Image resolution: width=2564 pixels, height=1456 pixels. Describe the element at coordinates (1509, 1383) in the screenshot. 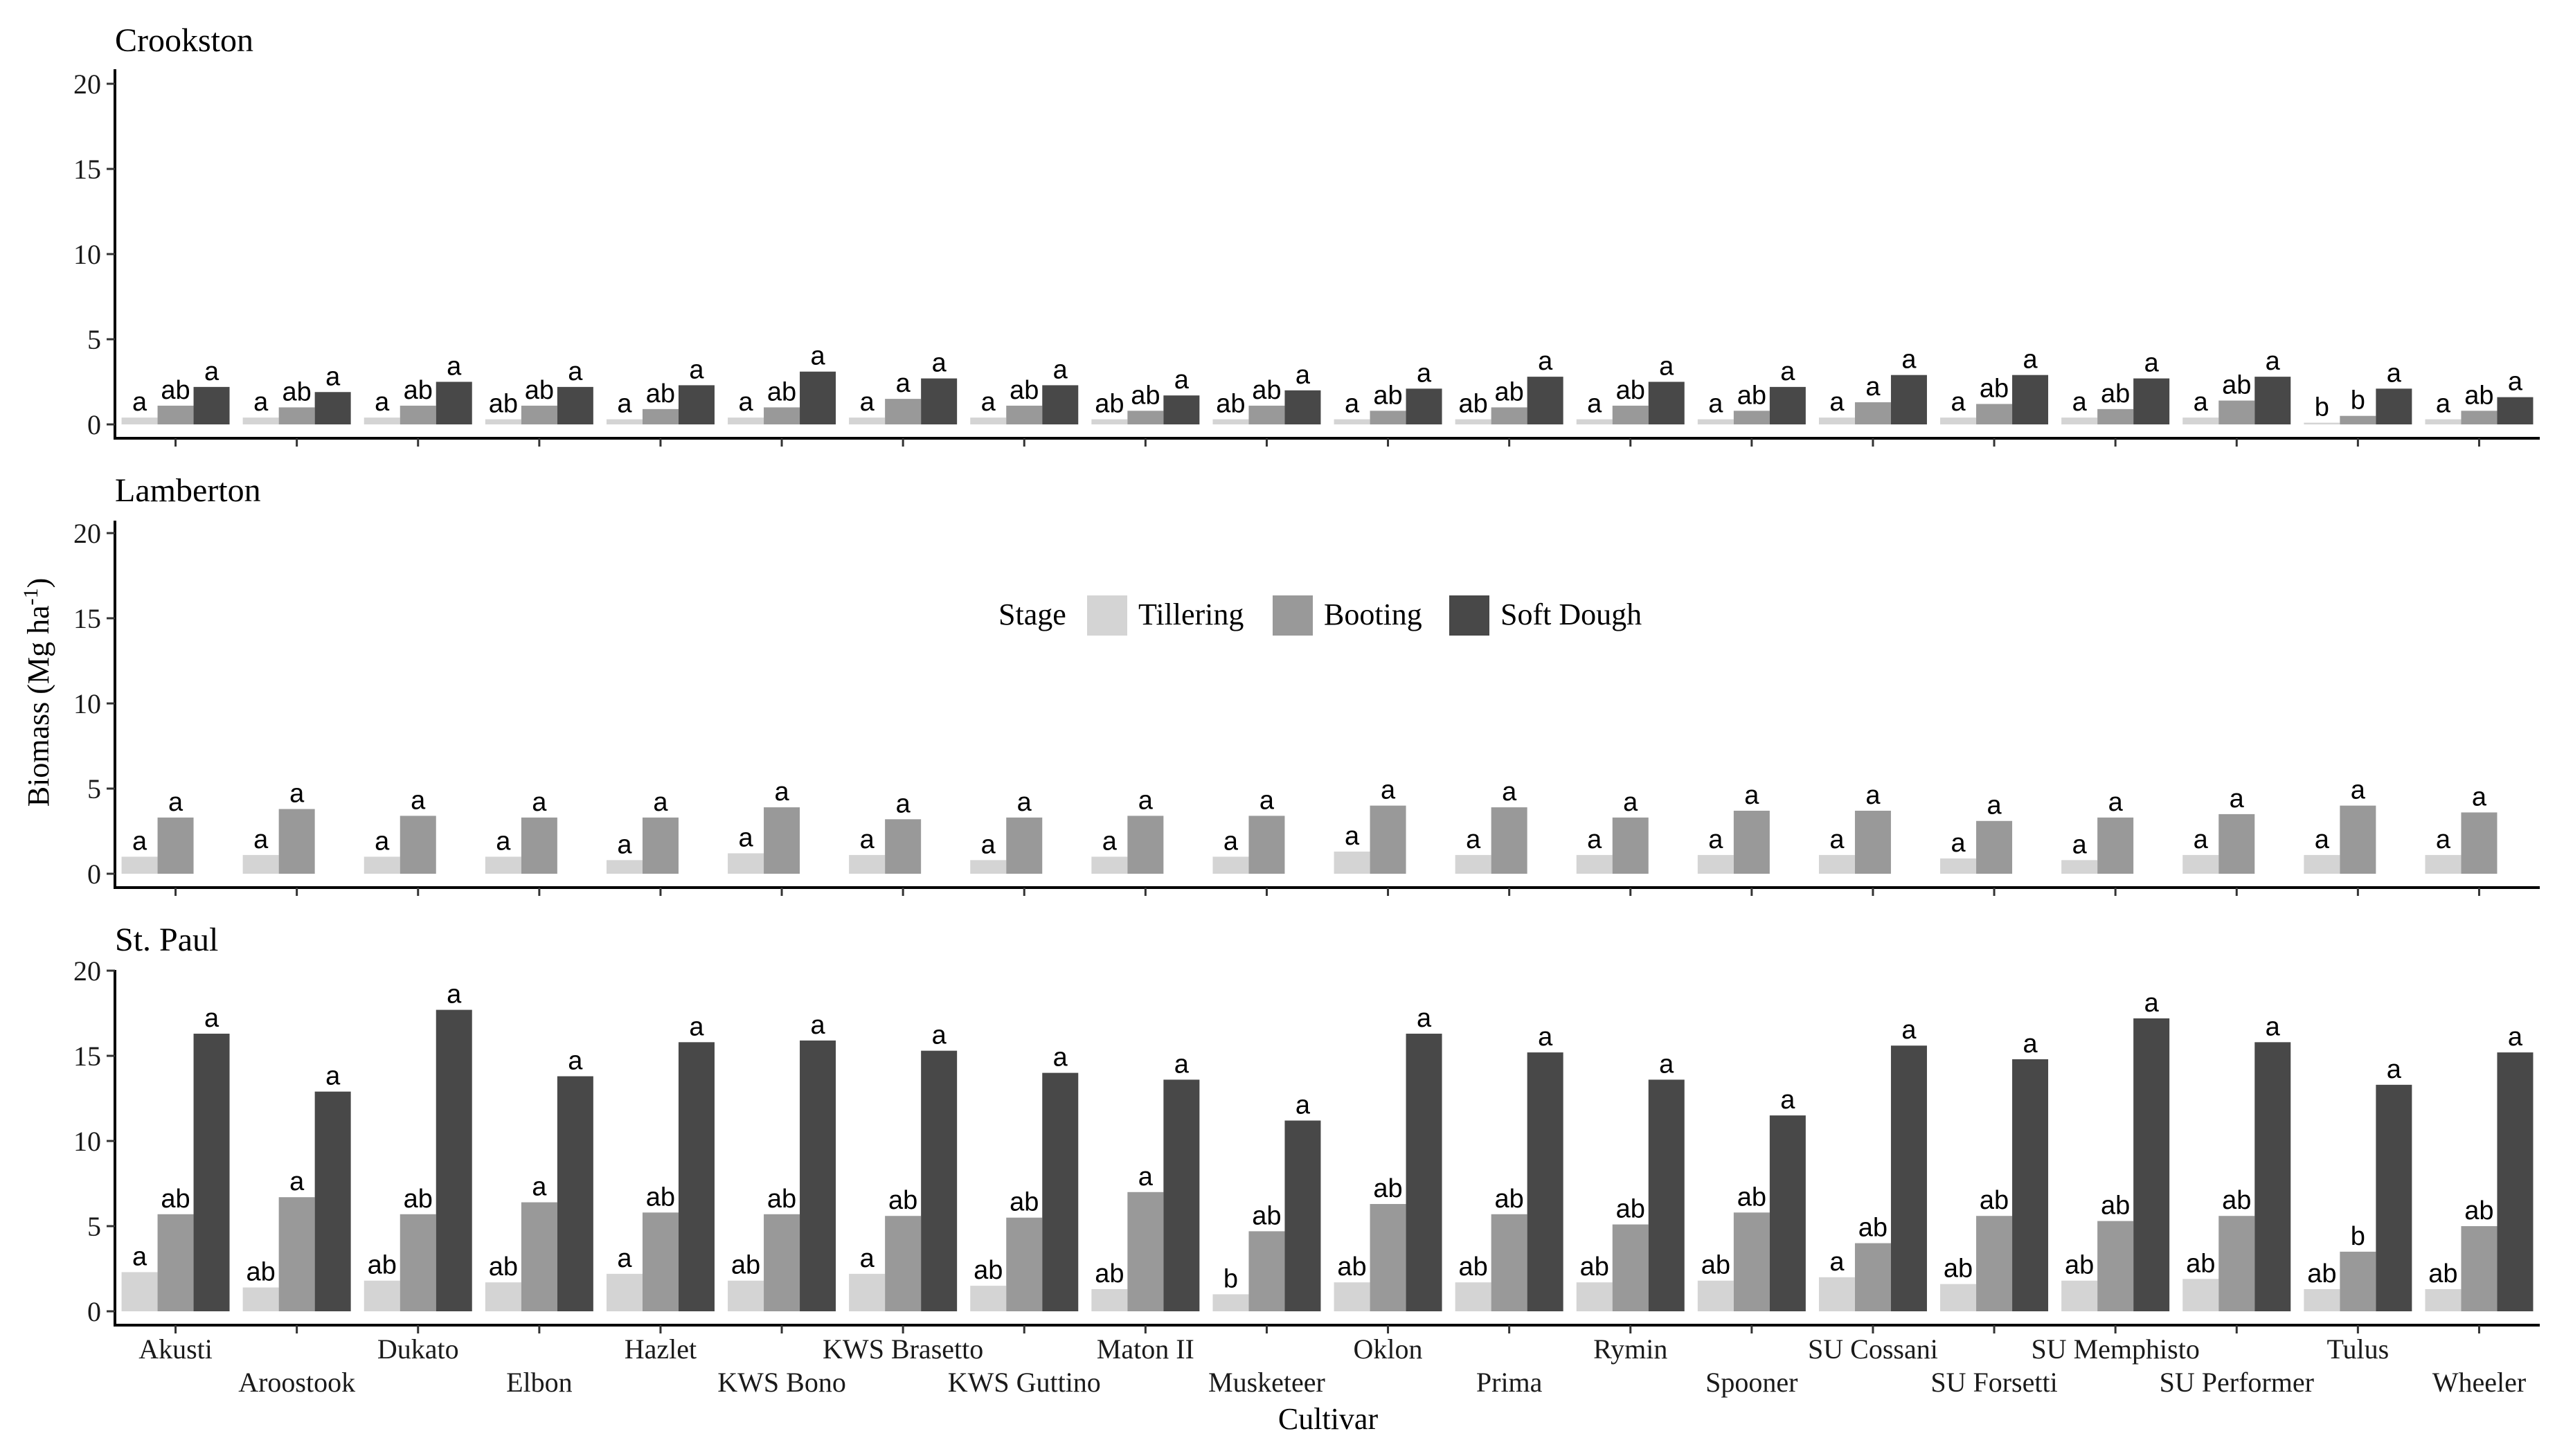

I see `x-tick-label: Prima` at that location.